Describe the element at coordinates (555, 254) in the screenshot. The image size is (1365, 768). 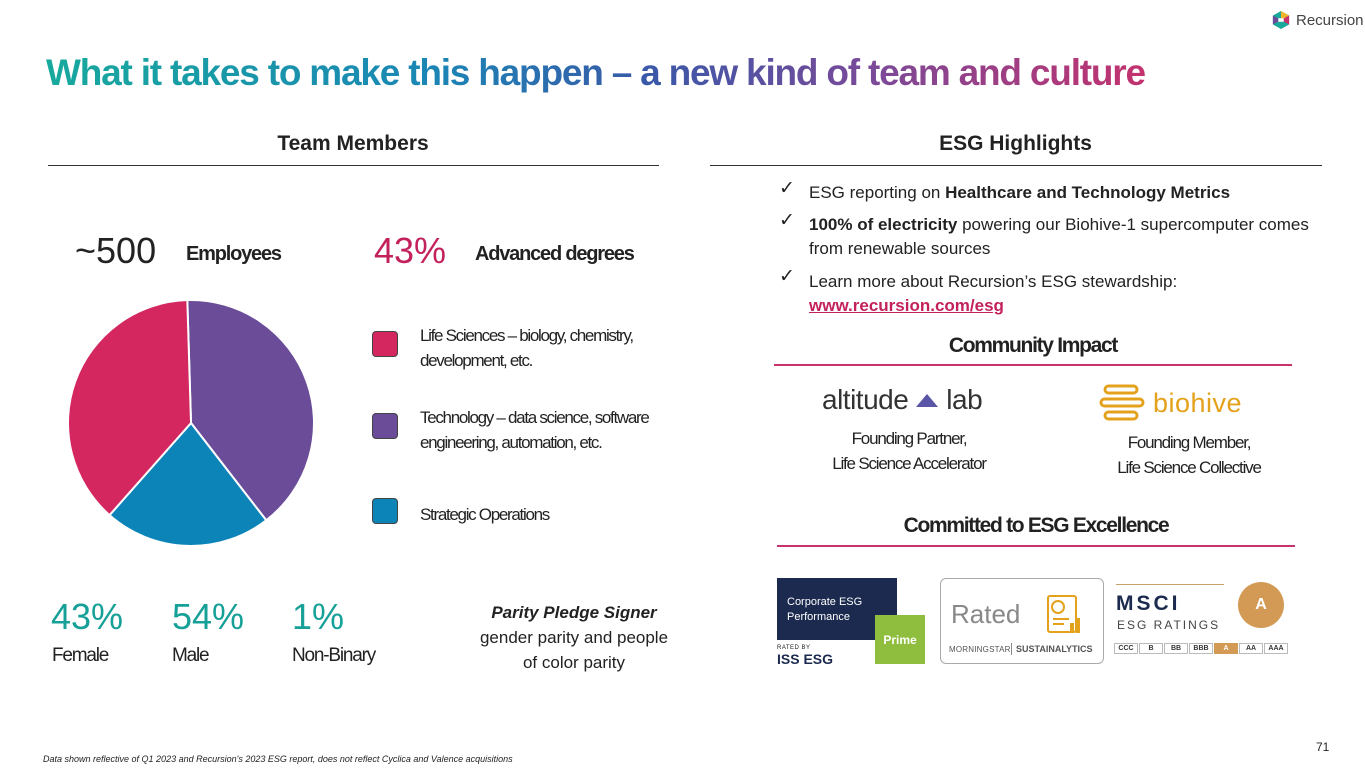
I see `advanced-degrees-label: Advanced degrees` at that location.